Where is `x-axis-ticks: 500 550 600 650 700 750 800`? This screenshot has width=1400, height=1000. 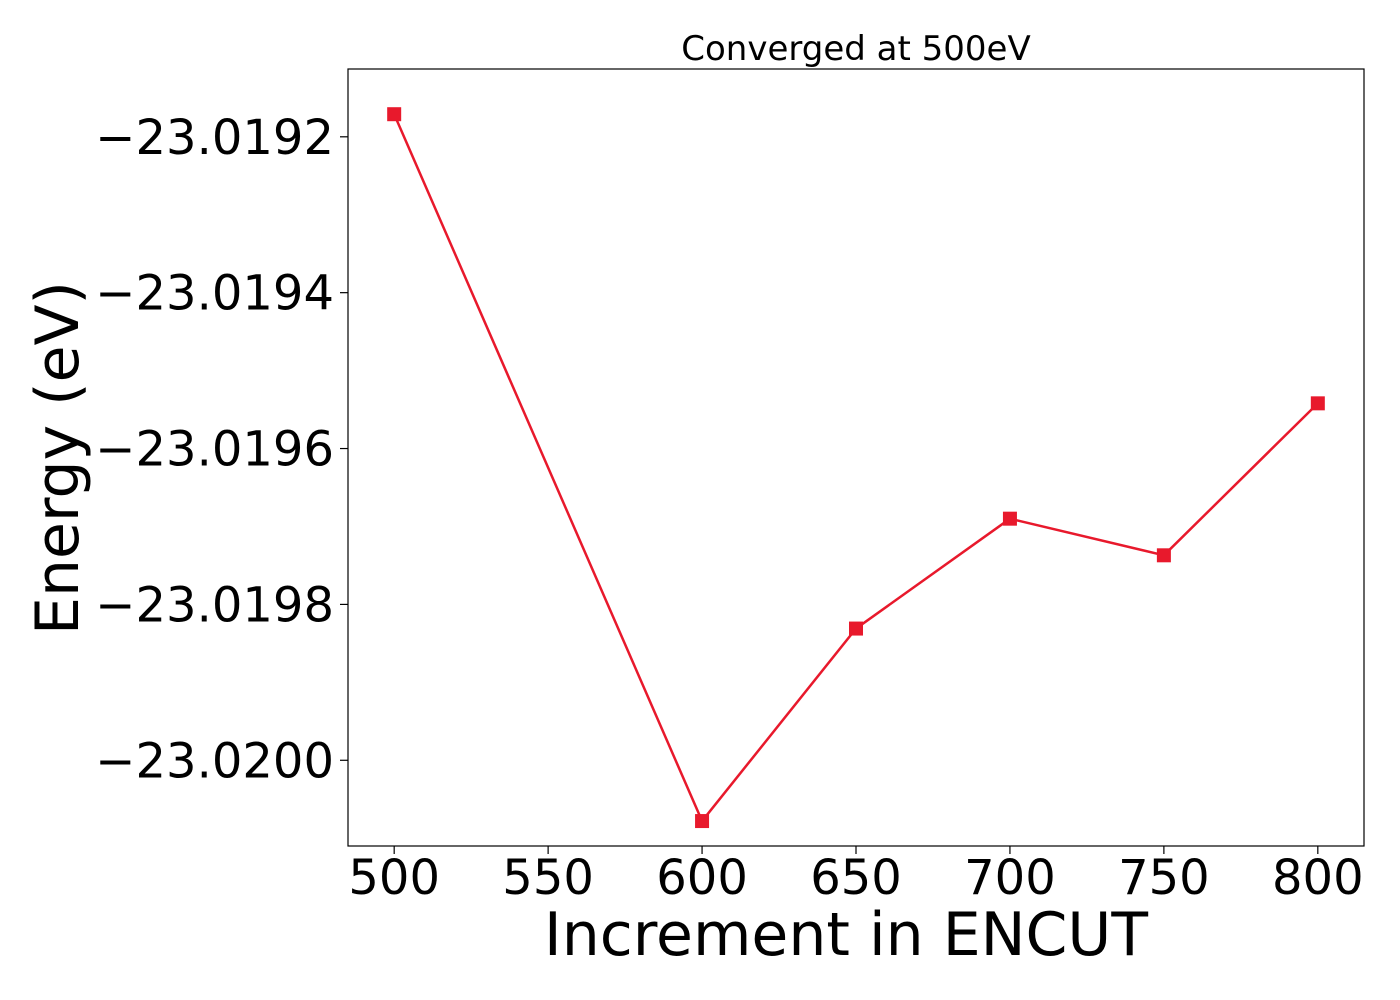 x-axis-ticks: 500 550 600 650 700 750 800 is located at coordinates (856, 876).